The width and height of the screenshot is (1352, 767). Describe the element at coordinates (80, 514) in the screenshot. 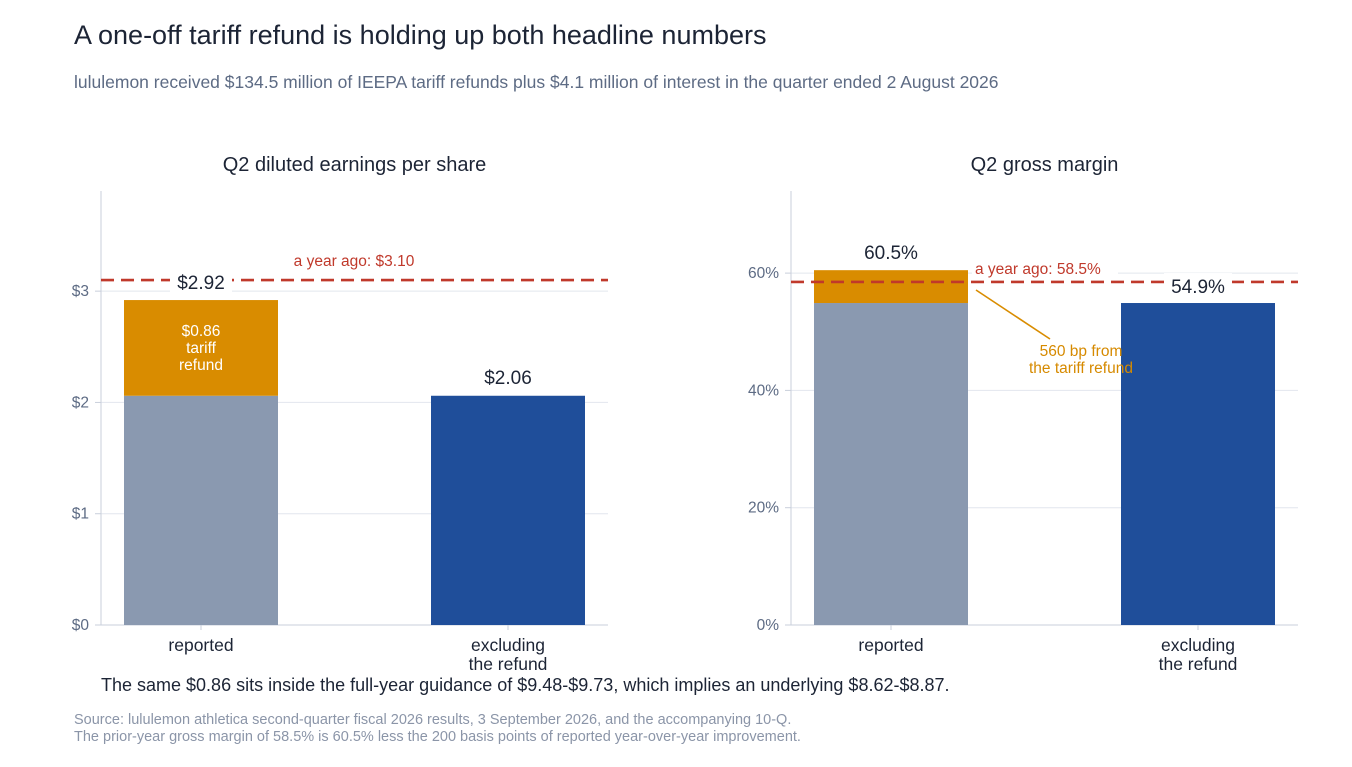

I see `eps-ytick-label: $1` at that location.